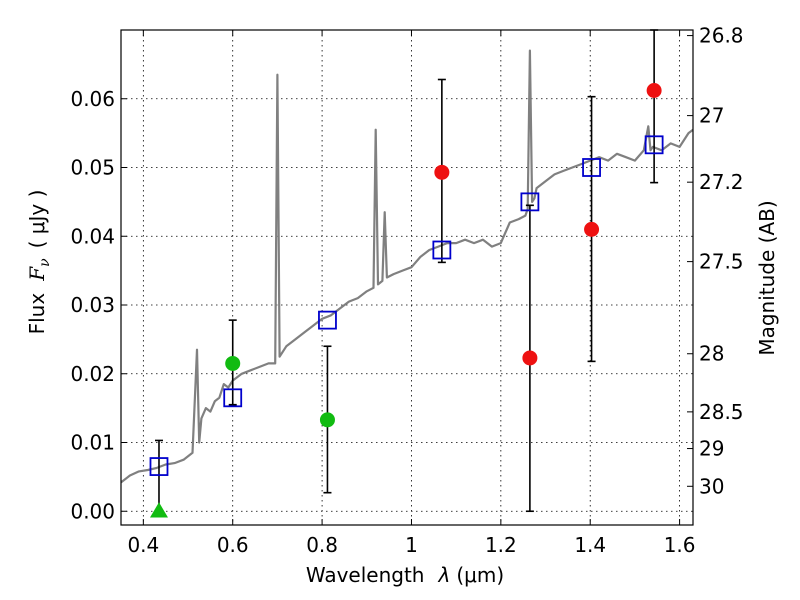  I want to click on y2-tick-label: 27.2, so click(721, 182).